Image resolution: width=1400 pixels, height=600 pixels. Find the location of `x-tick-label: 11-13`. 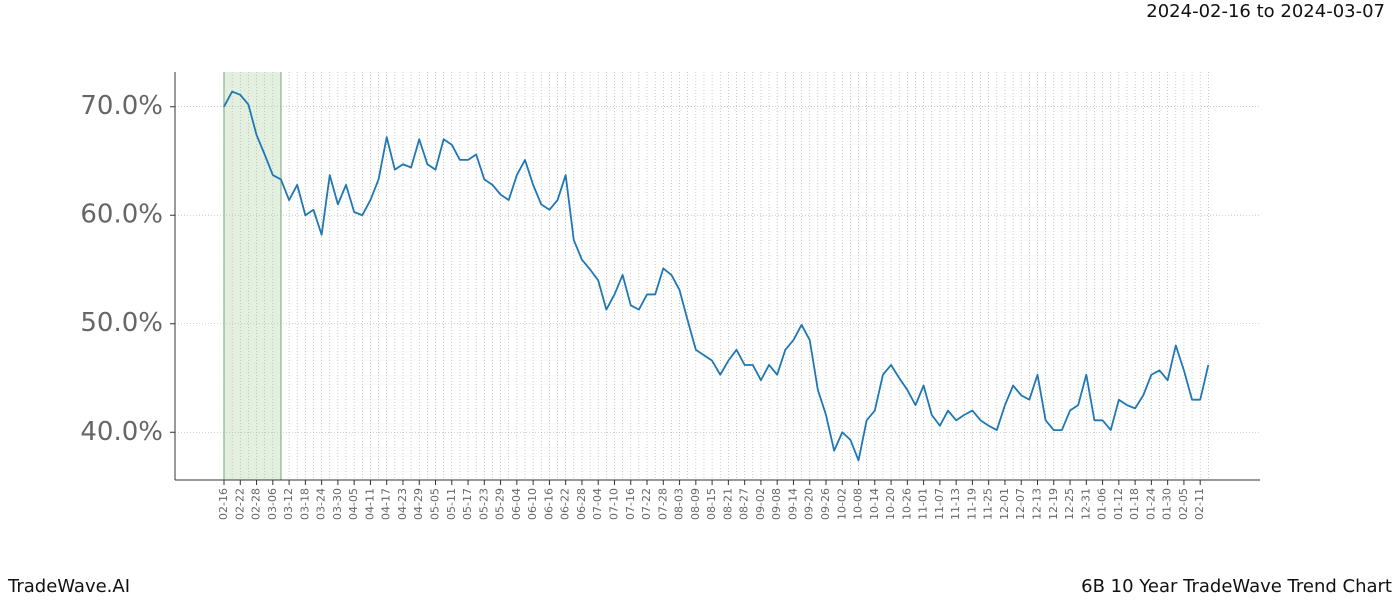

x-tick-label: 11-13 is located at coordinates (955, 504).